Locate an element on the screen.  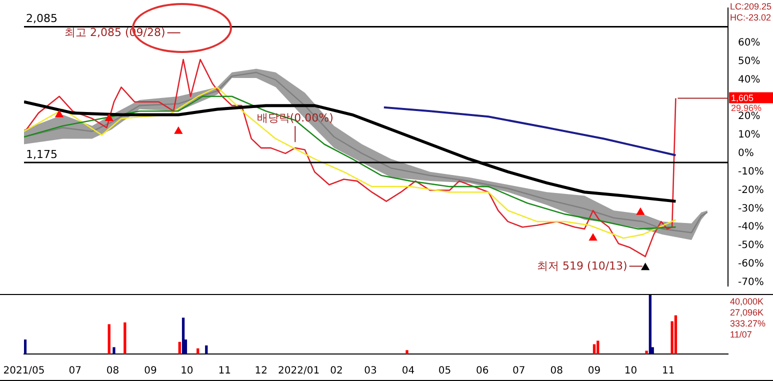
annotation: 1,605 is located at coordinates (742, 97).